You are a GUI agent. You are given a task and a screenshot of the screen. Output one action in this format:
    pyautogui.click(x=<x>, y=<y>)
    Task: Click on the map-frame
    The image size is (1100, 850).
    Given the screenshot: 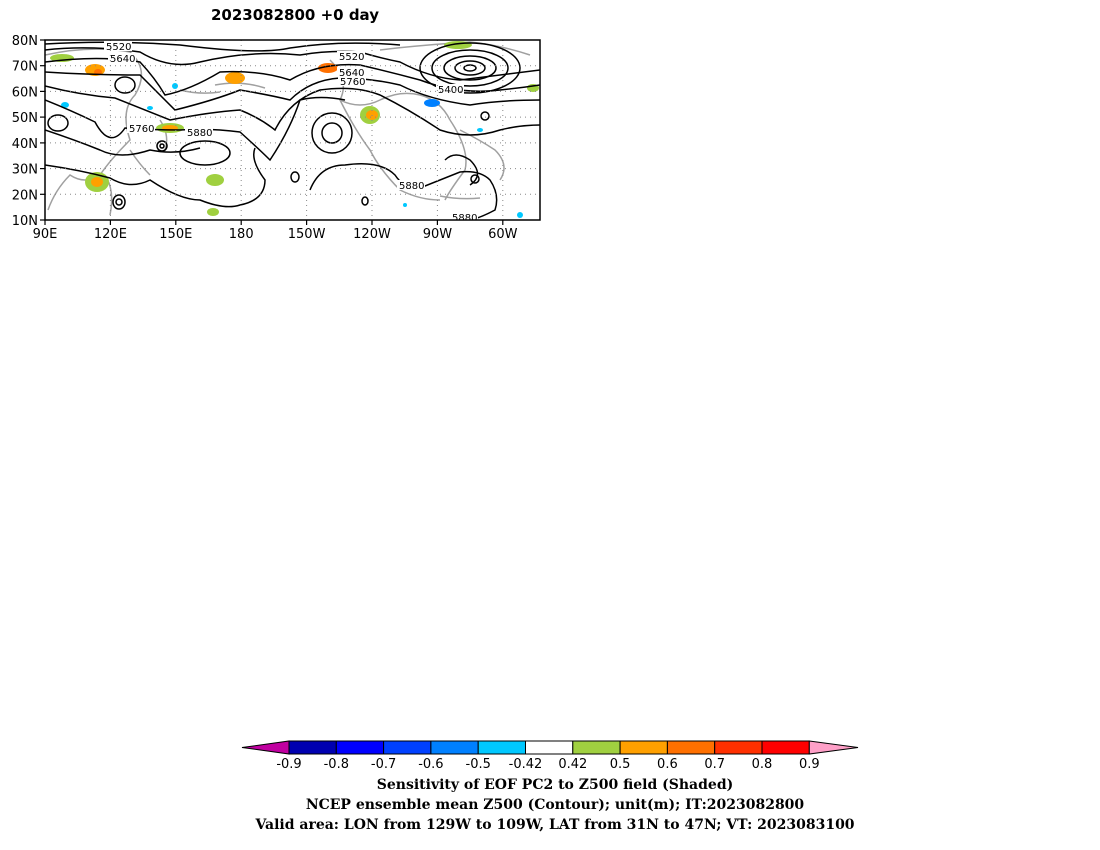 What is the action you would take?
    pyautogui.click(x=292, y=130)
    